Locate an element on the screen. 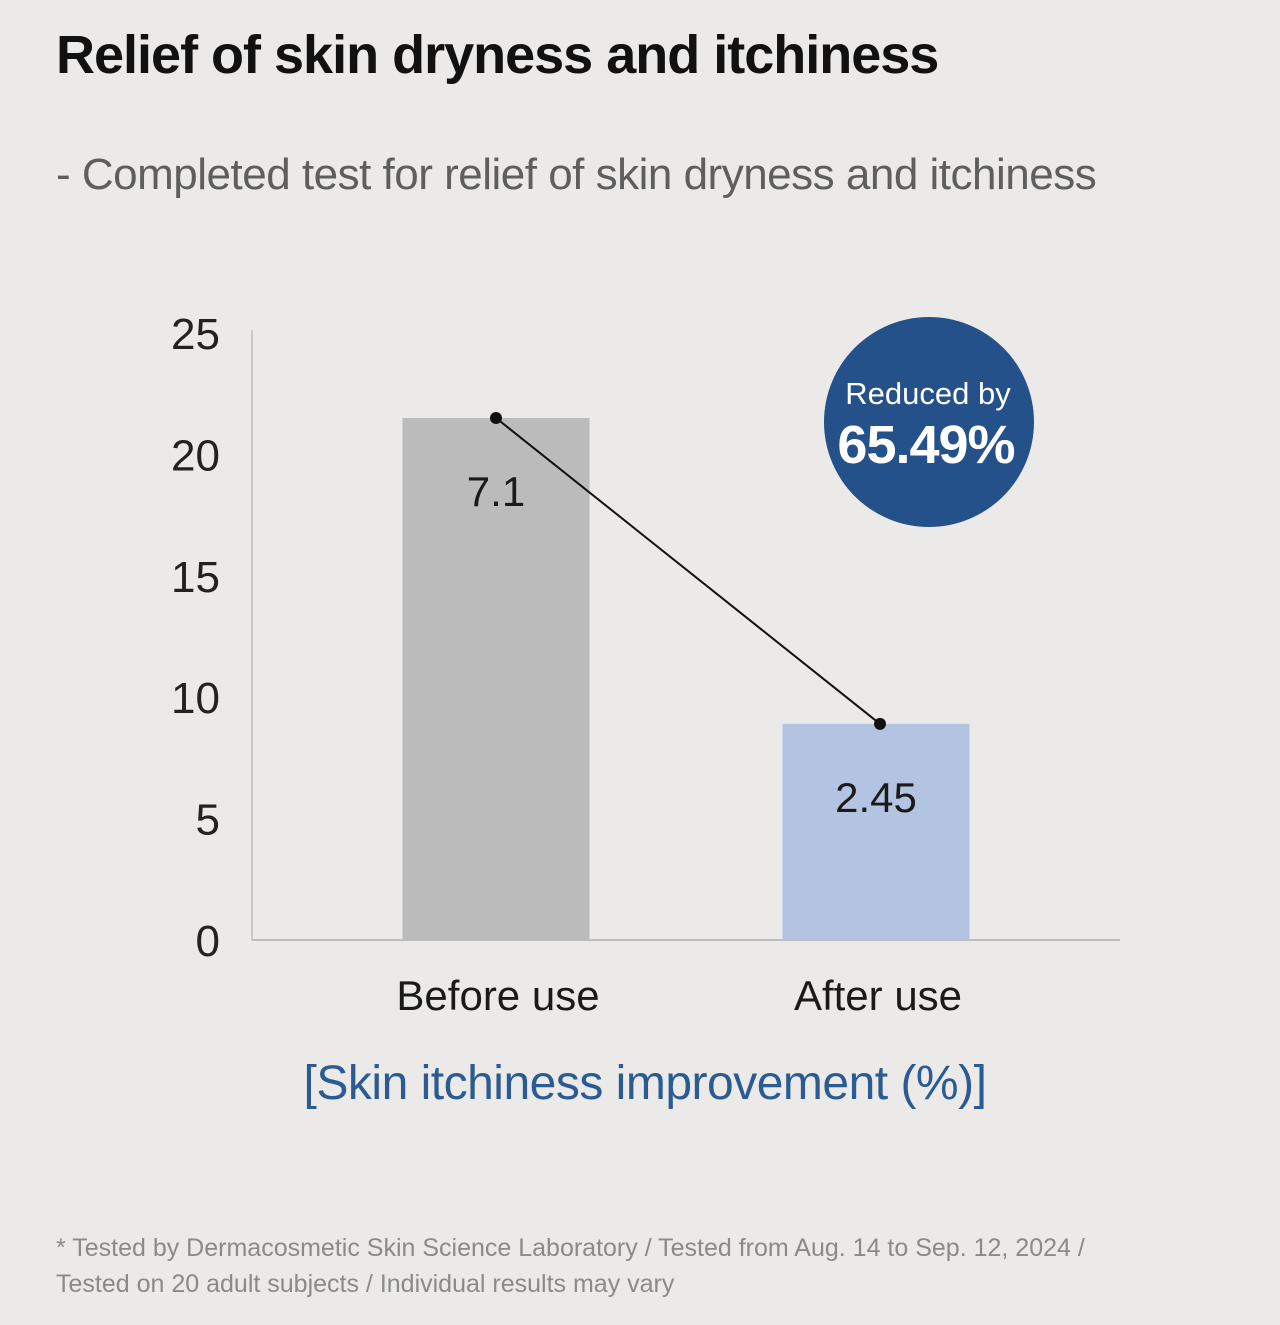 Image resolution: width=1280 pixels, height=1325 pixels. x-tick-label: After use is located at coordinates (878, 995).